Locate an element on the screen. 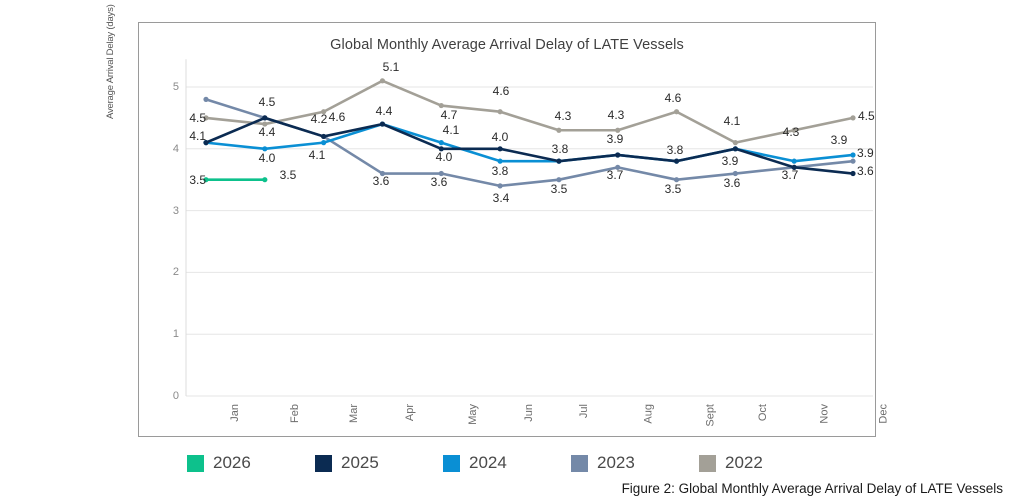  series-2026 is located at coordinates (235, 180).